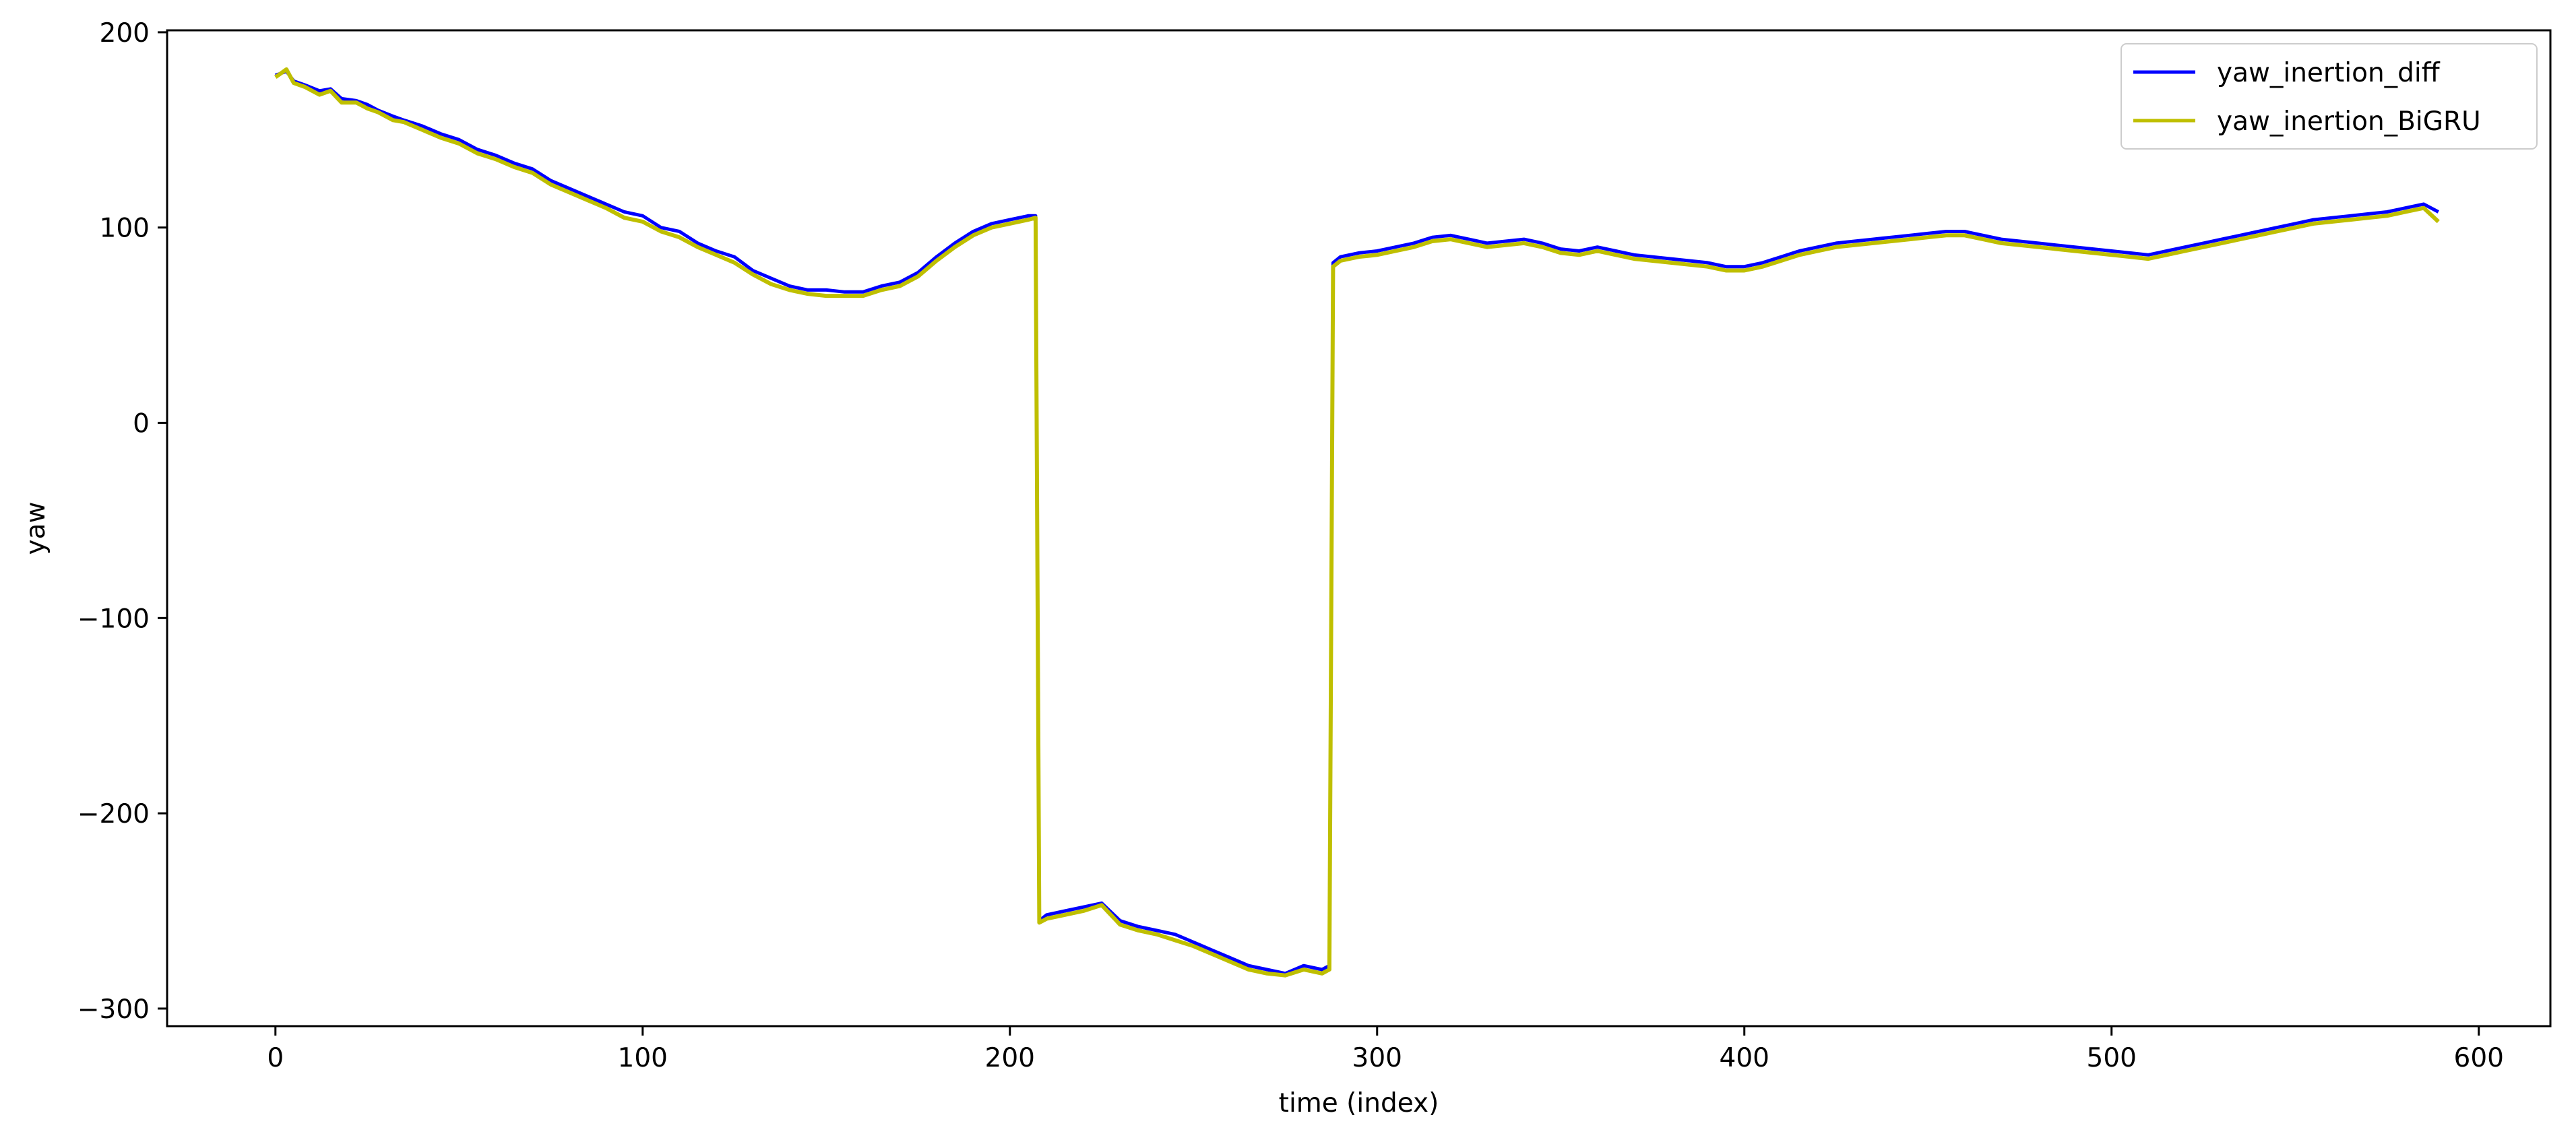 Image resolution: width=2576 pixels, height=1138 pixels. I want to click on x-tick-label: 100, so click(643, 1058).